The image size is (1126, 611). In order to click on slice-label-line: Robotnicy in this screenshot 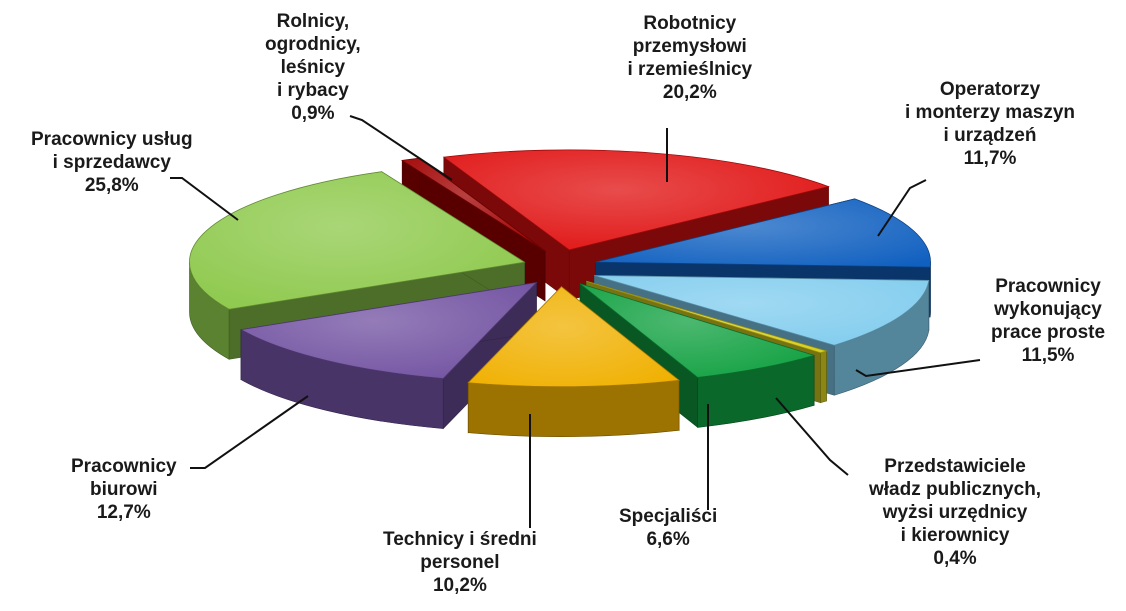, I will do `click(690, 23)`.